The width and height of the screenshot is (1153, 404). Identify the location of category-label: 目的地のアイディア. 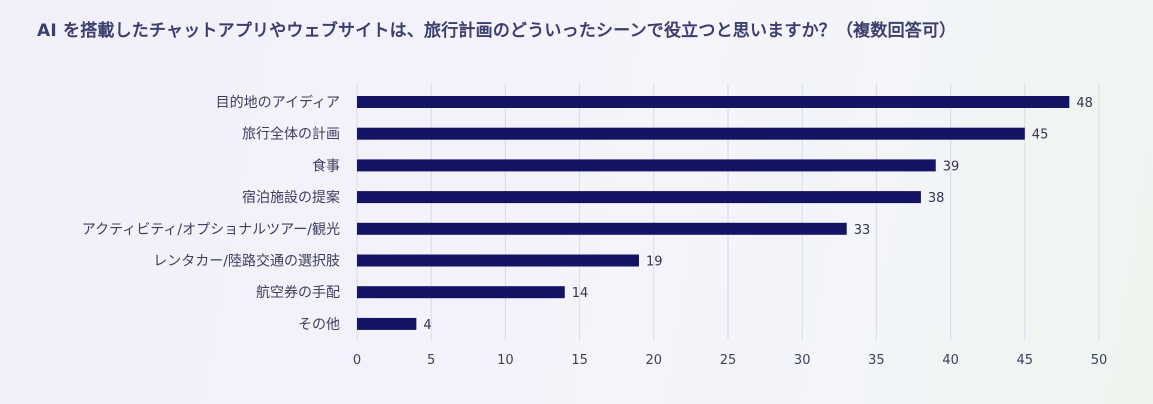
(278, 102).